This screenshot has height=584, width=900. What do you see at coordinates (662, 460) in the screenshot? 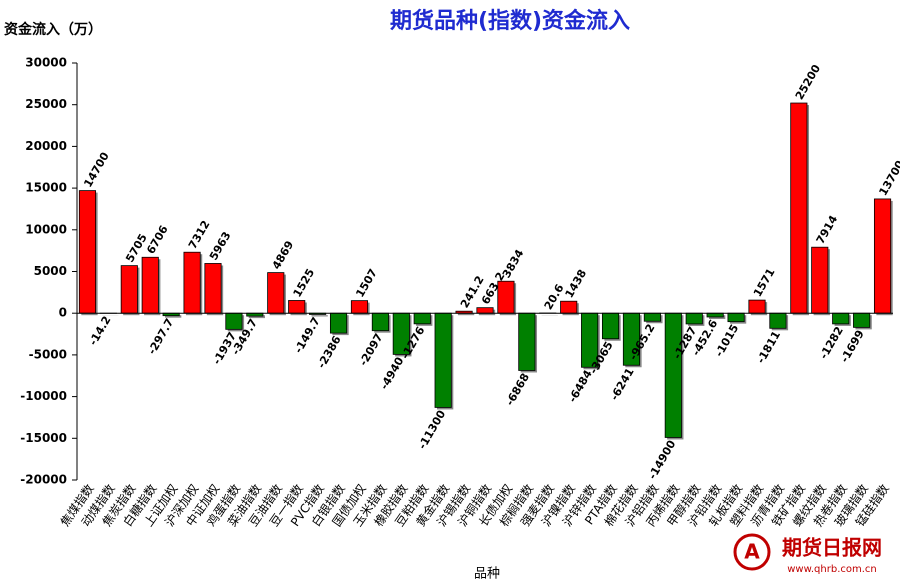
I see `value-label: -14900` at bounding box center [662, 460].